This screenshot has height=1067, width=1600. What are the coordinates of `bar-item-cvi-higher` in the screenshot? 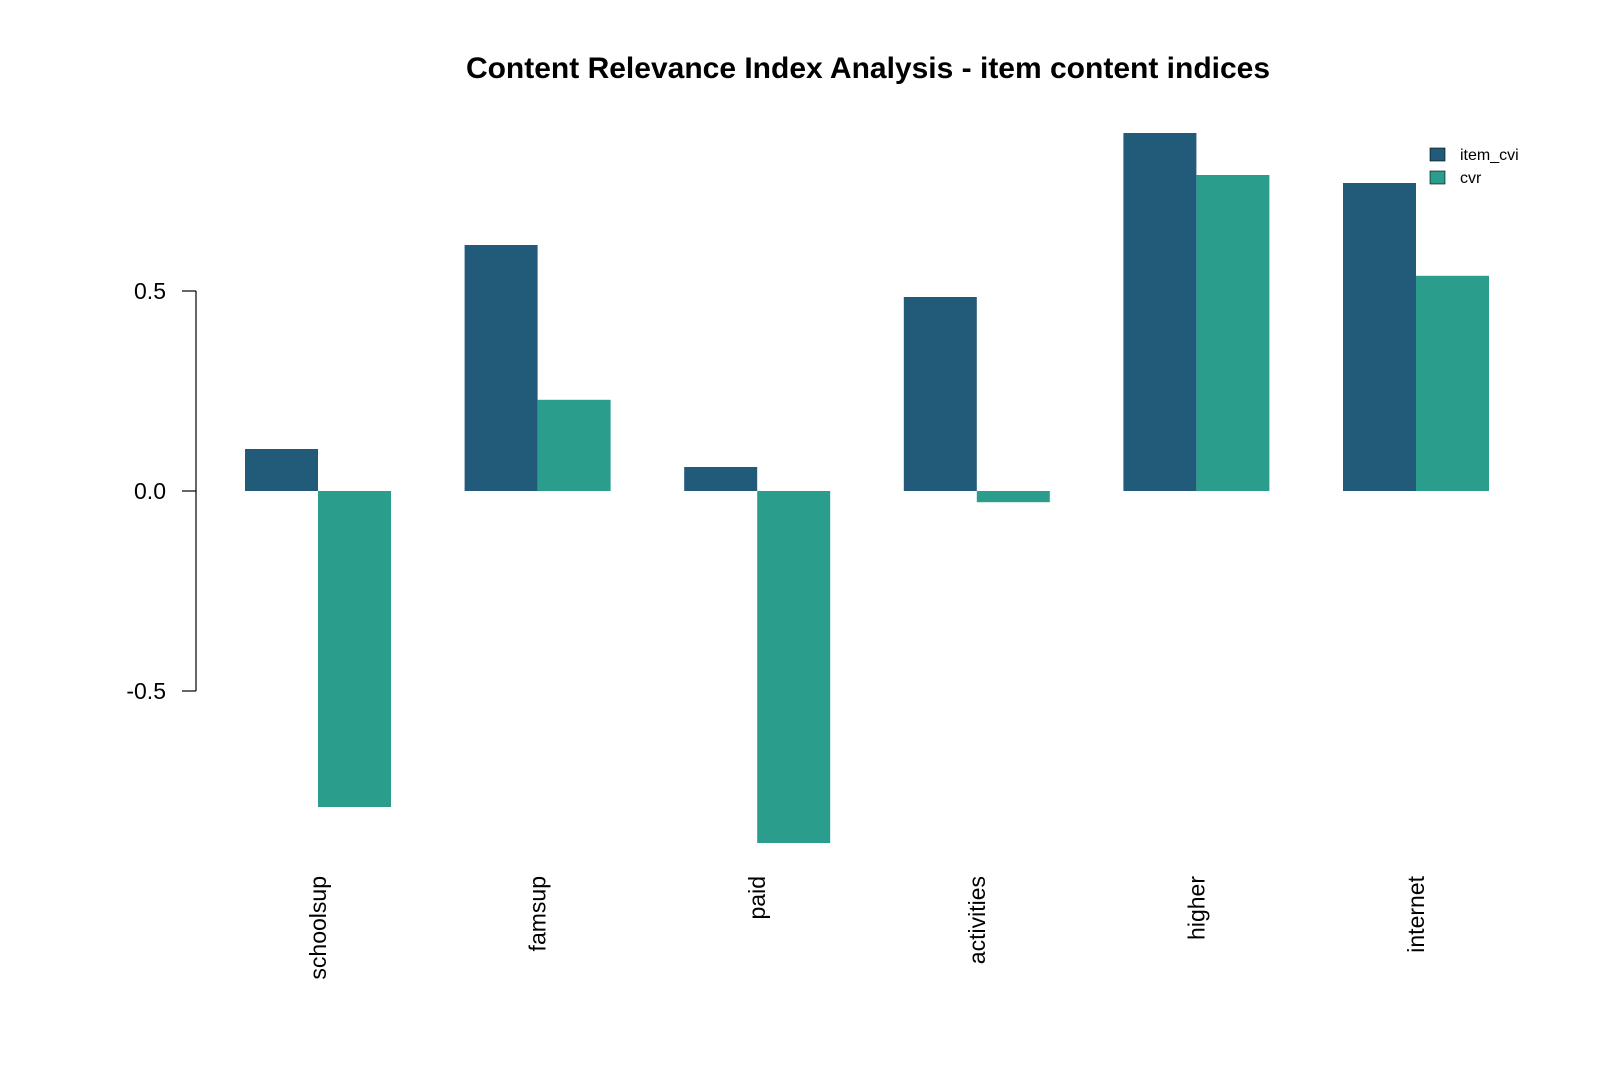 It's located at (1160, 312).